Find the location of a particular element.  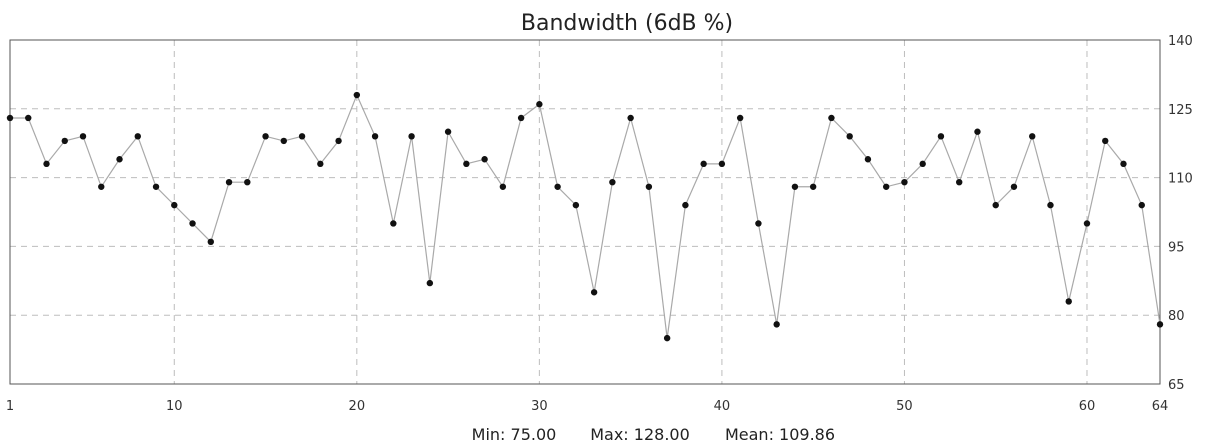

stat-min: Min: 75.00 is located at coordinates (514, 434).